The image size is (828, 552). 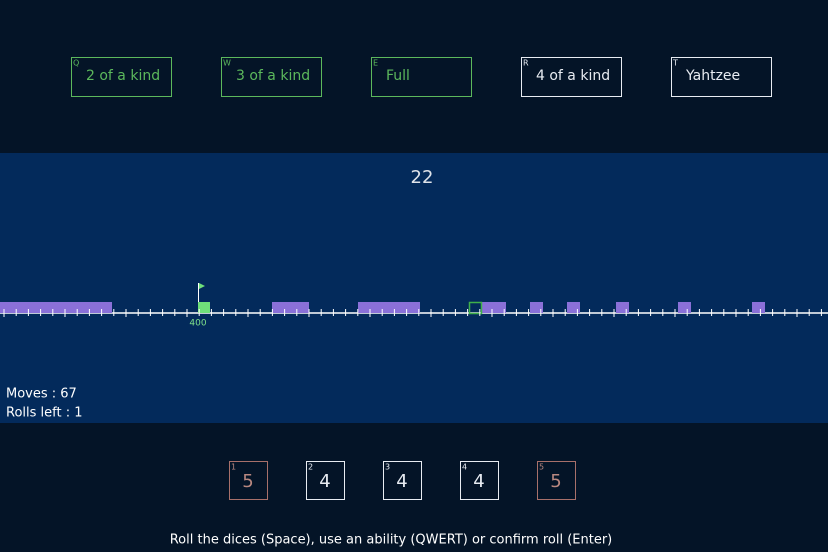 What do you see at coordinates (422, 177) in the screenshot?
I see `score: 22` at bounding box center [422, 177].